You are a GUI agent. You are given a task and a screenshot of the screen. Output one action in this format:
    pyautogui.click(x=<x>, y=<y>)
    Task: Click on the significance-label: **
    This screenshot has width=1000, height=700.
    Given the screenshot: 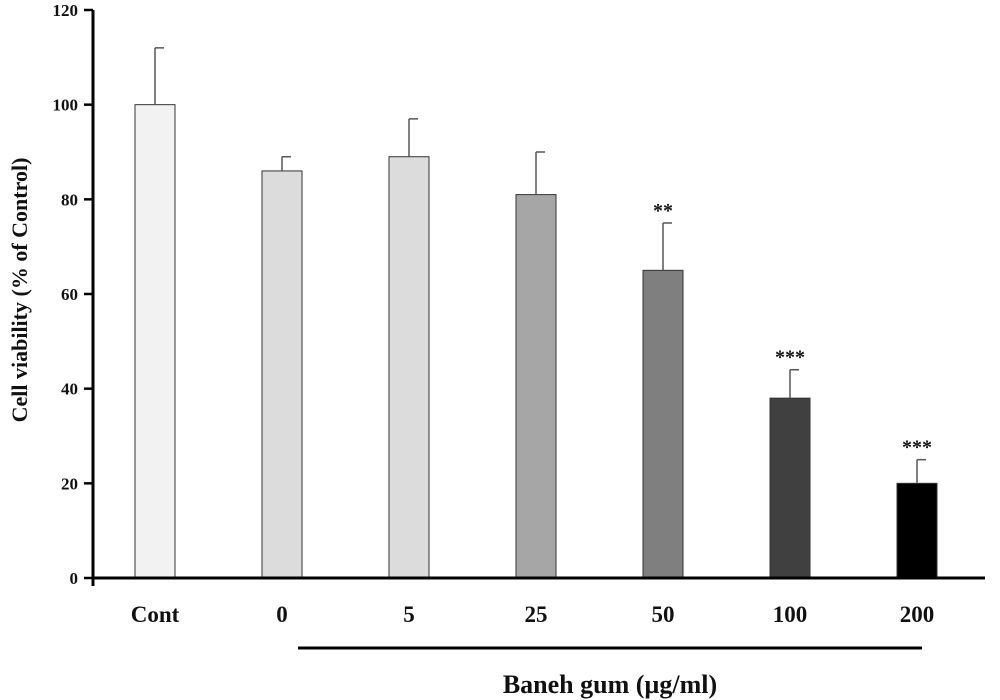 What is the action you would take?
    pyautogui.click(x=663, y=211)
    